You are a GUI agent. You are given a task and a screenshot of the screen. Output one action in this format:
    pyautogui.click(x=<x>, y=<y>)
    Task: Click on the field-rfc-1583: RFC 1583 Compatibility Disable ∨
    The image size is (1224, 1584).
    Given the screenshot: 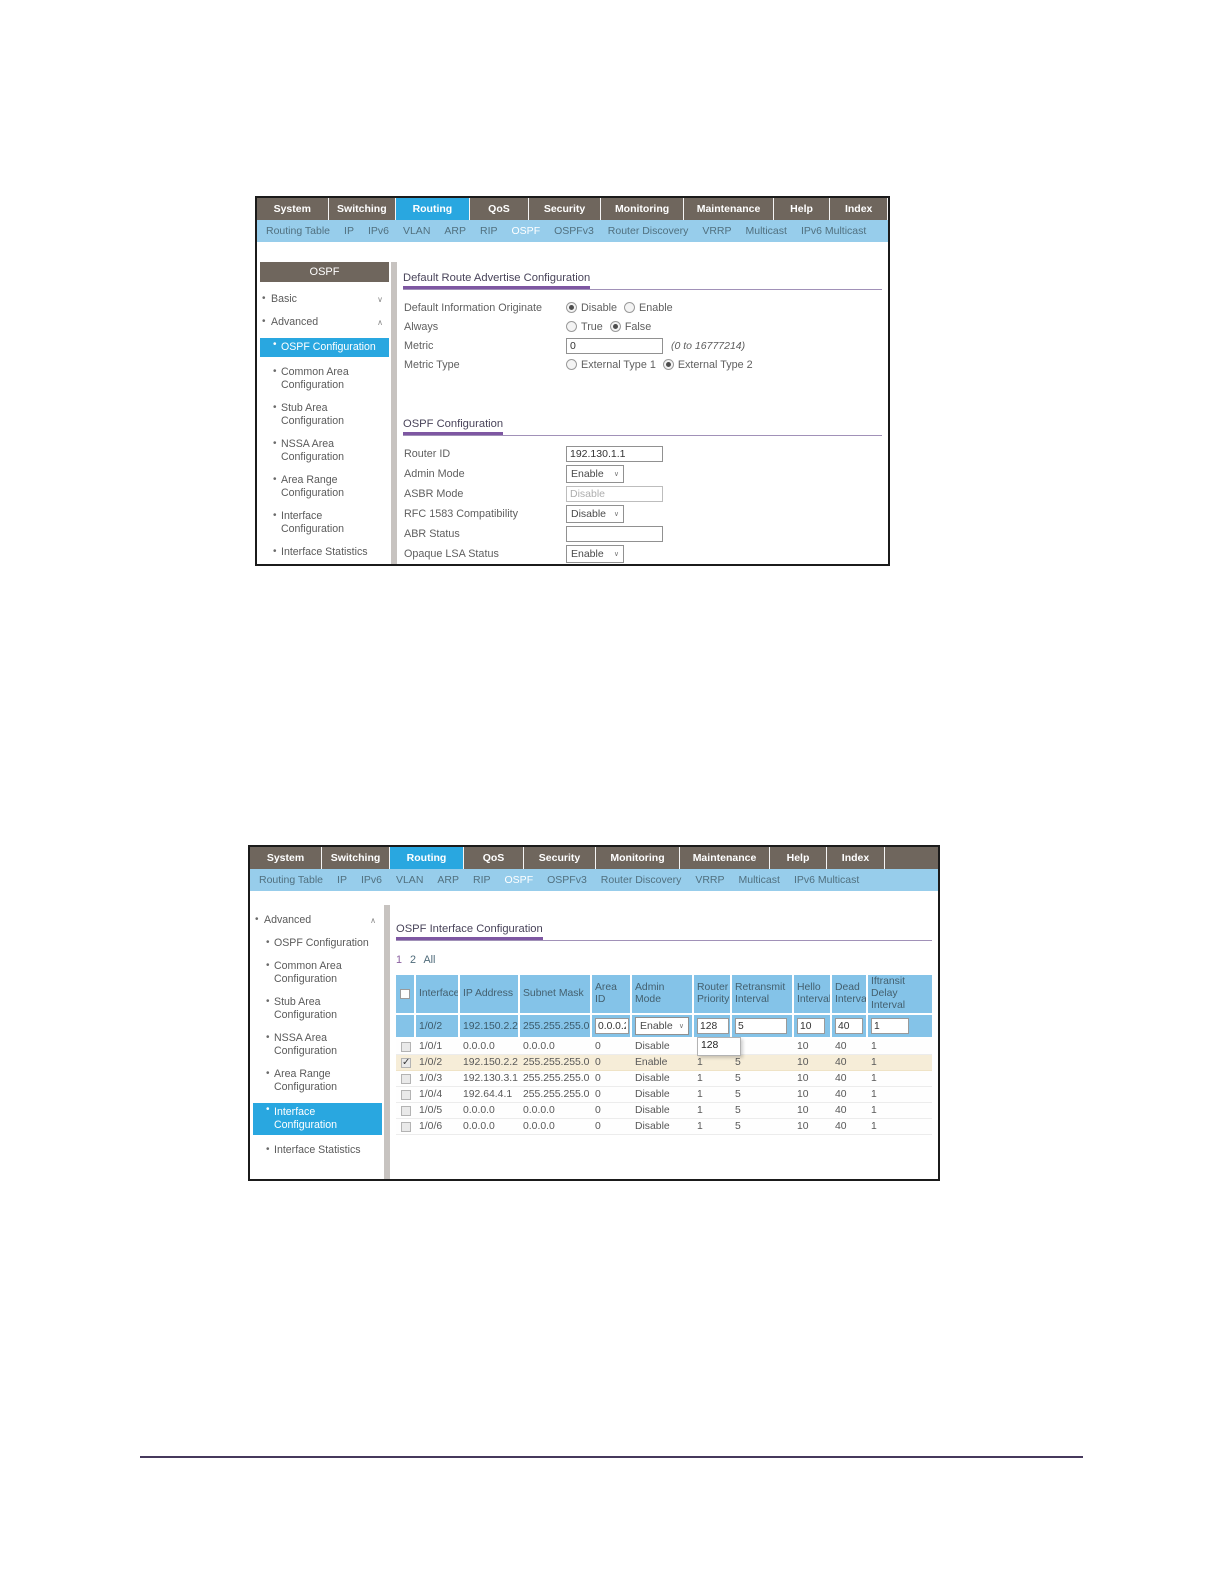 What is the action you would take?
    pyautogui.click(x=642, y=514)
    